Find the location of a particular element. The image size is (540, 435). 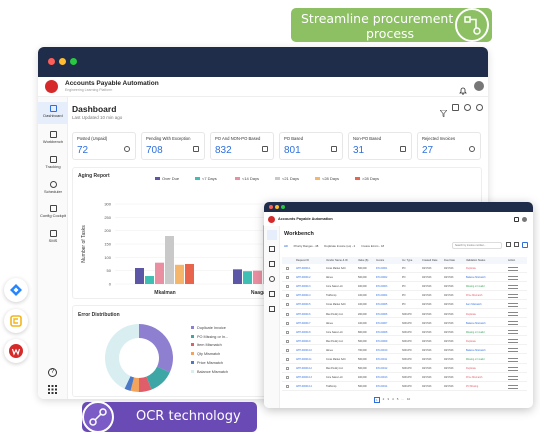

cell-invoice: INV-00007 is located at coordinates (382, 323).